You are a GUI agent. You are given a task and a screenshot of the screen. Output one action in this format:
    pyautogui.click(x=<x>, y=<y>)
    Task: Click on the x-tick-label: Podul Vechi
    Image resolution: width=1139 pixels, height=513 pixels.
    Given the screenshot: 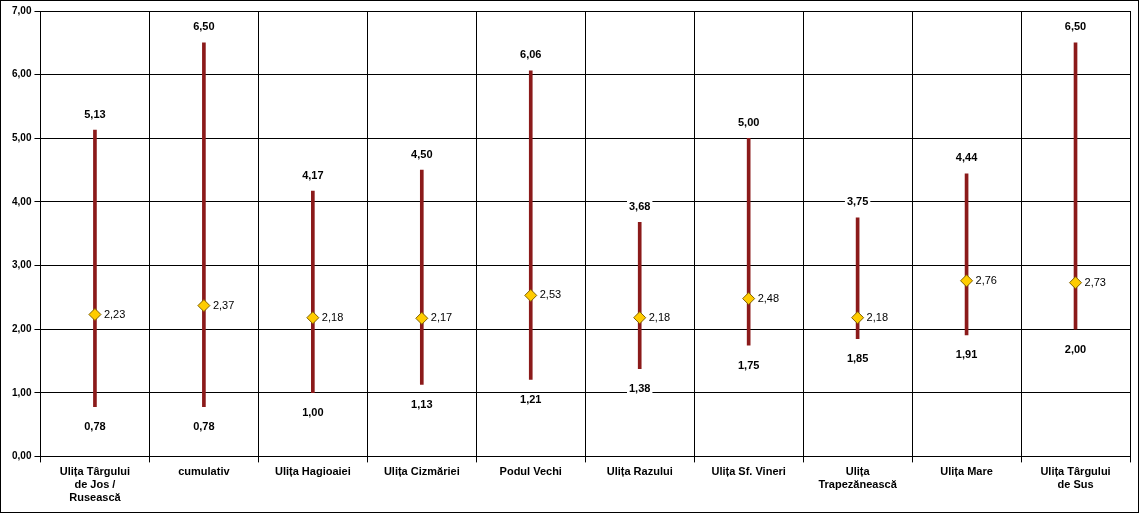 What is the action you would take?
    pyautogui.click(x=530, y=471)
    